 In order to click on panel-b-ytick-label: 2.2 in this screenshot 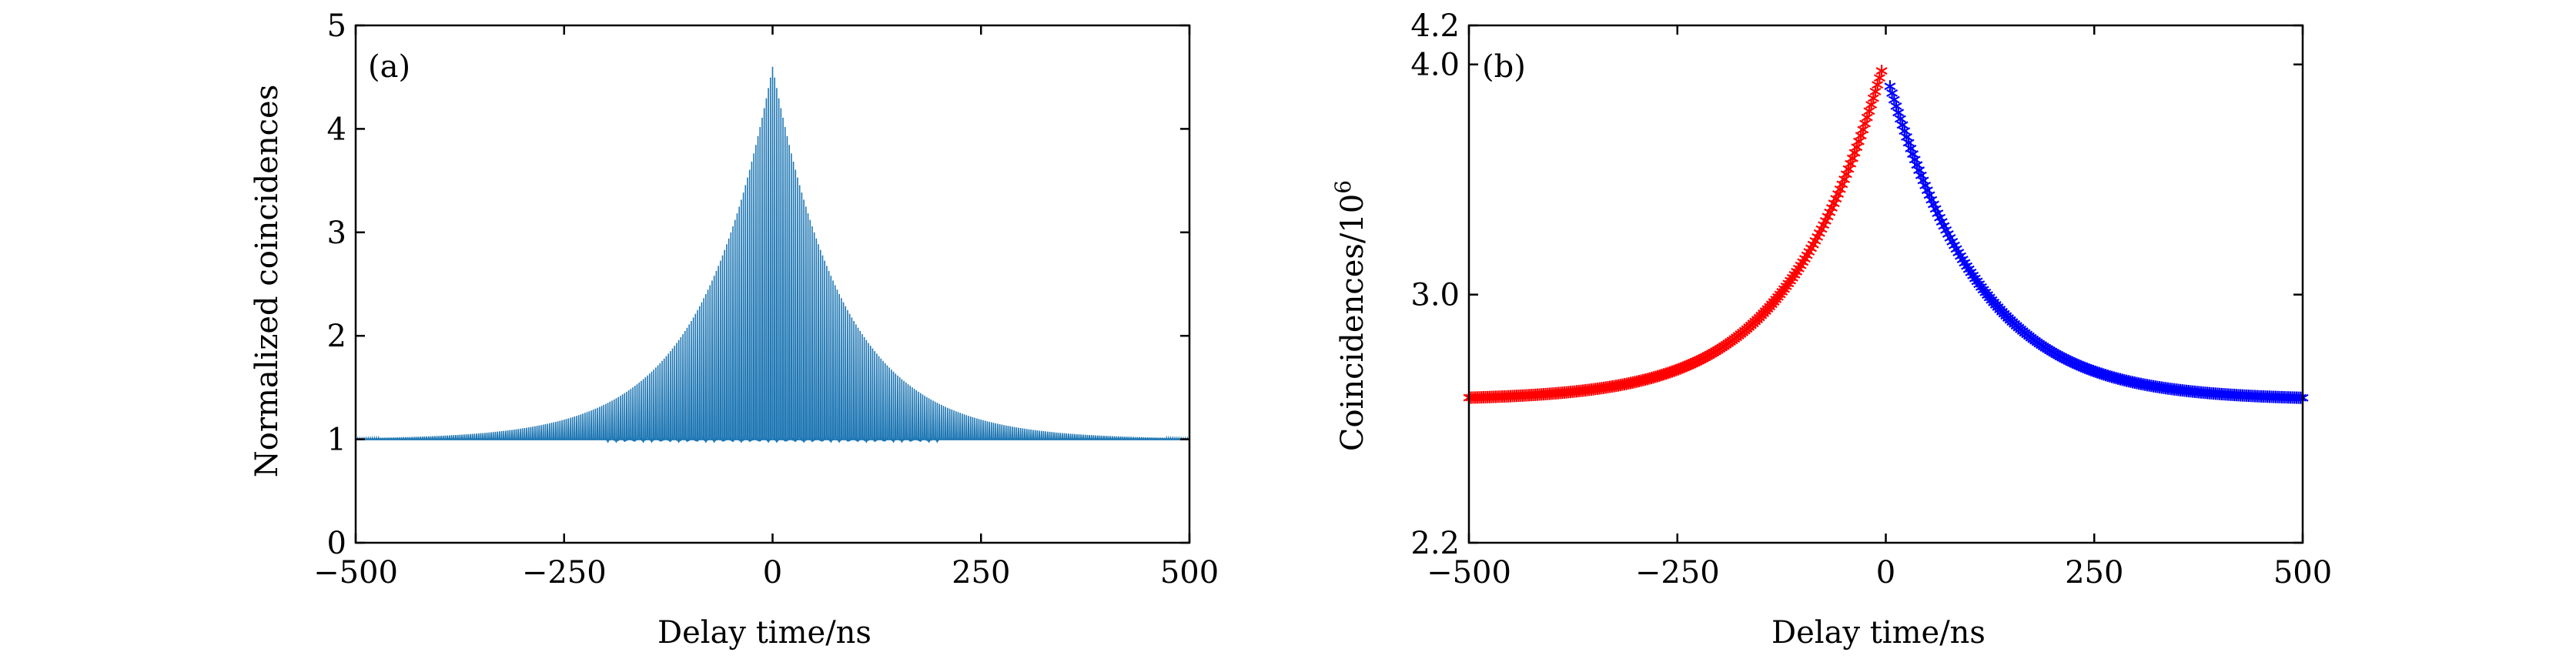, I will do `click(1435, 543)`.